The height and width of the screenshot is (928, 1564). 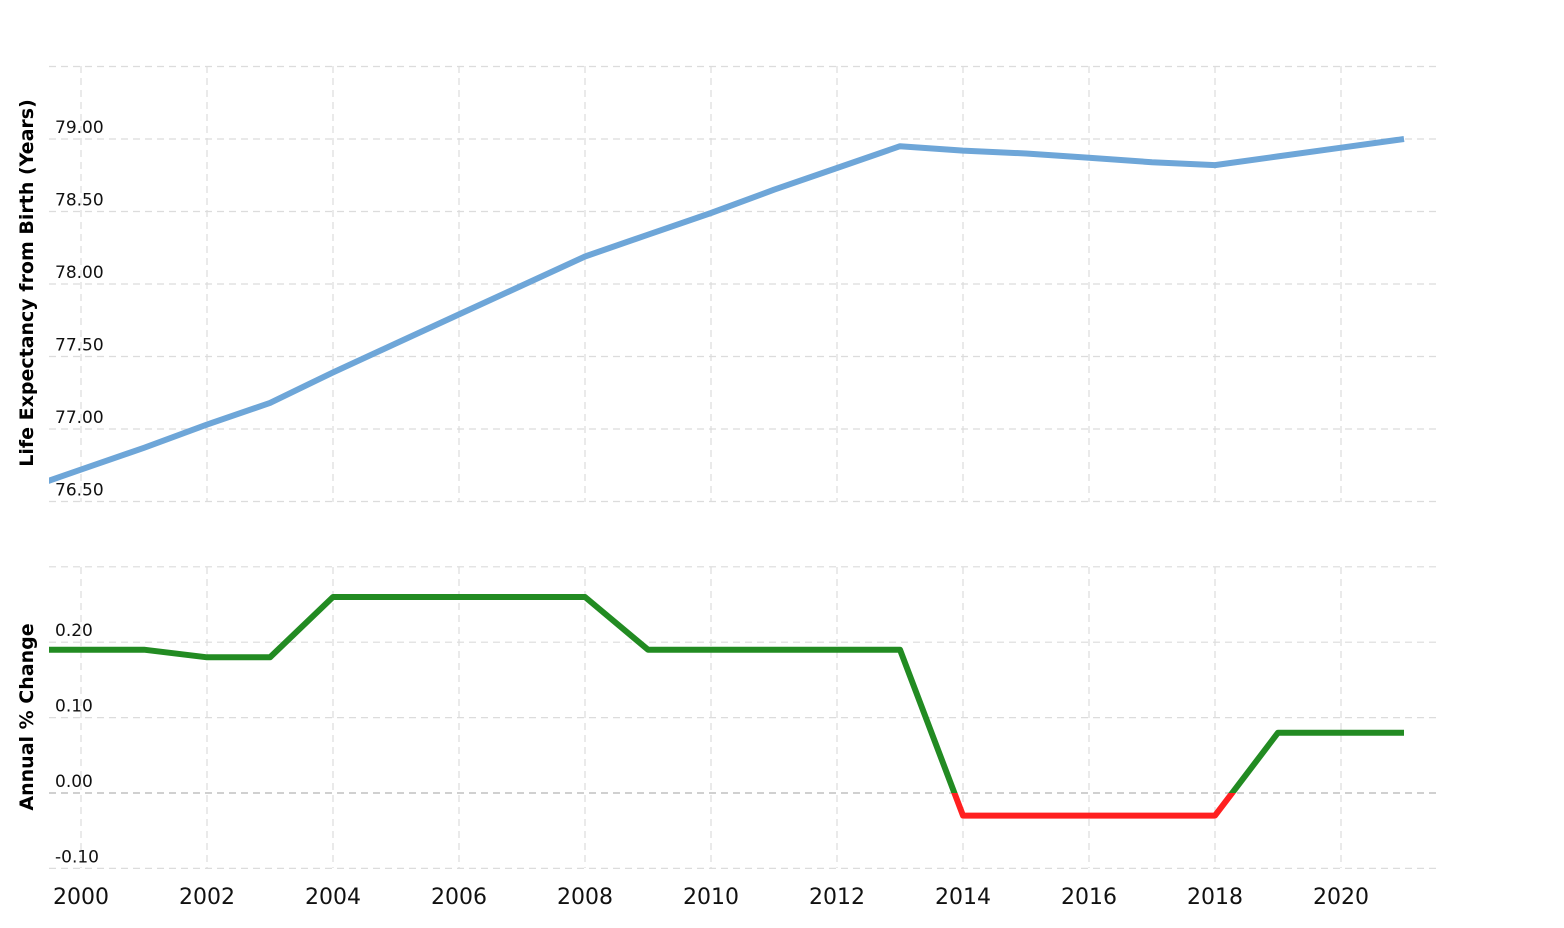 I want to click on x-tick-label: 2010, so click(x=711, y=897).